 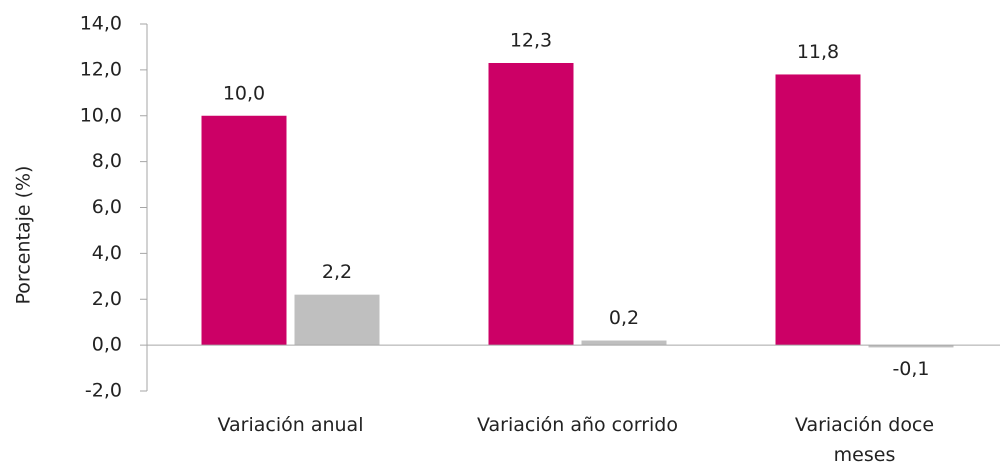 I want to click on y-tick-label: 6,0, so click(x=107, y=207).